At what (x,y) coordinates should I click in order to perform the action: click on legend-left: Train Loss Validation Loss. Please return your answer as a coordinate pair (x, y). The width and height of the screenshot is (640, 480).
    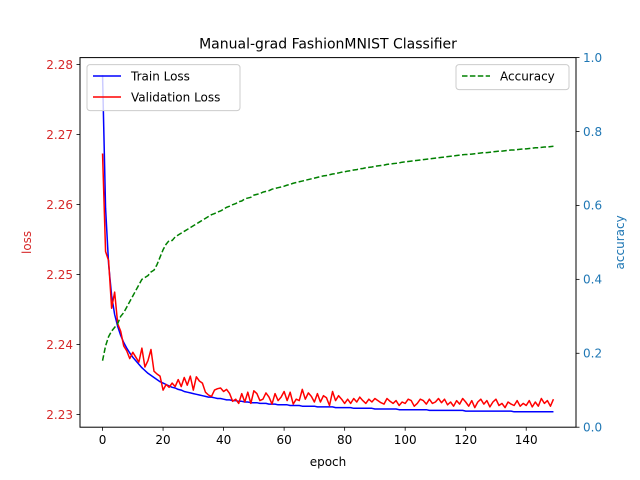
    Looking at the image, I should click on (163, 88).